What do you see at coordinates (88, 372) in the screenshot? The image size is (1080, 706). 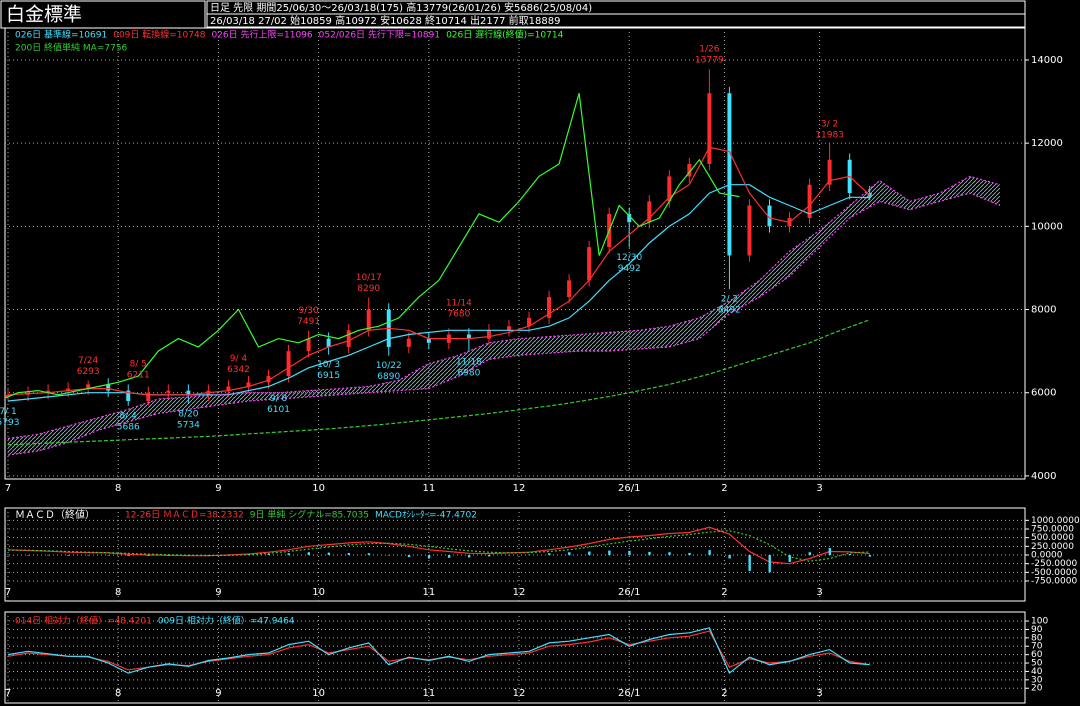 I see `annotation-price: 6293` at bounding box center [88, 372].